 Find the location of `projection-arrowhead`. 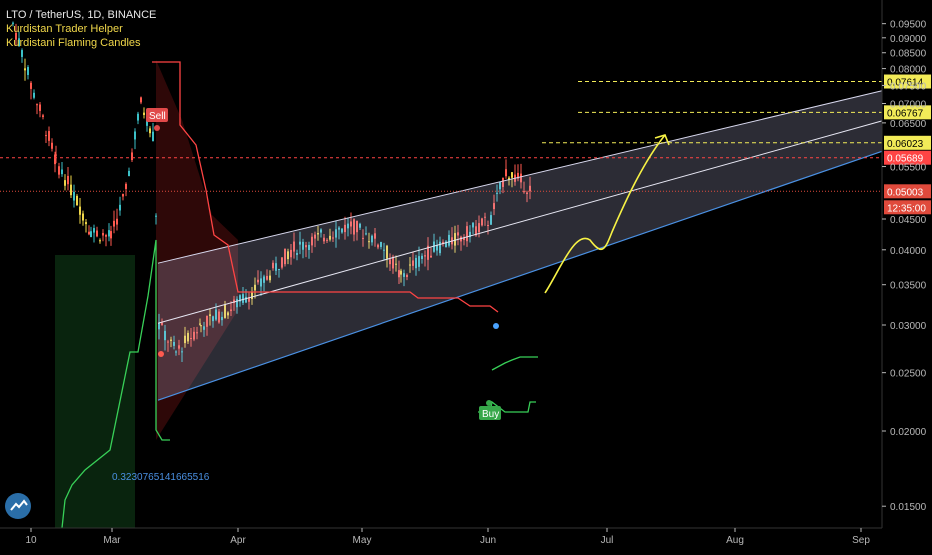

projection-arrowhead is located at coordinates (662, 140).